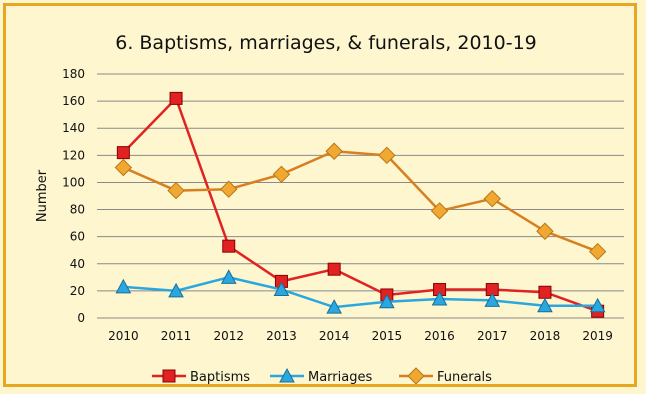  What do you see at coordinates (123, 336) in the screenshot?
I see `x-tick-label: 2010` at bounding box center [123, 336].